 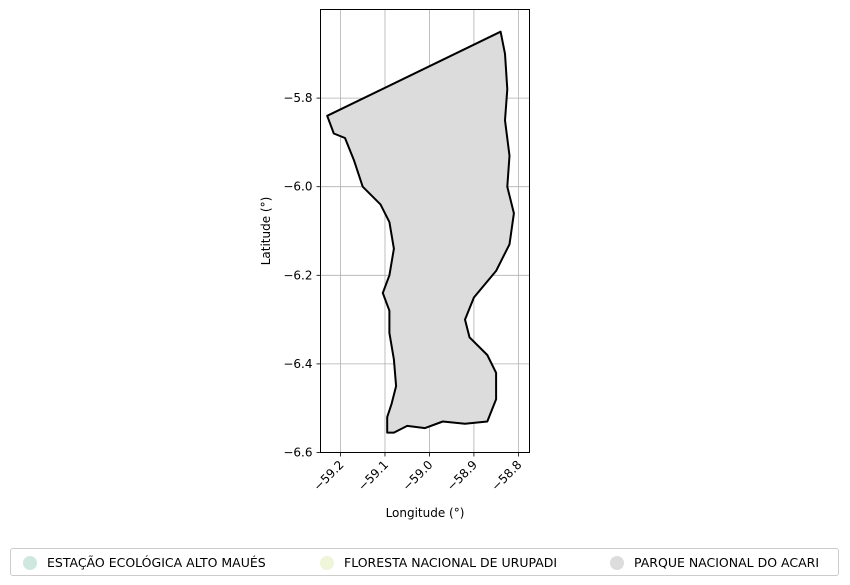 What do you see at coordinates (373, 476) in the screenshot?
I see `x-tick-label: −59.1` at bounding box center [373, 476].